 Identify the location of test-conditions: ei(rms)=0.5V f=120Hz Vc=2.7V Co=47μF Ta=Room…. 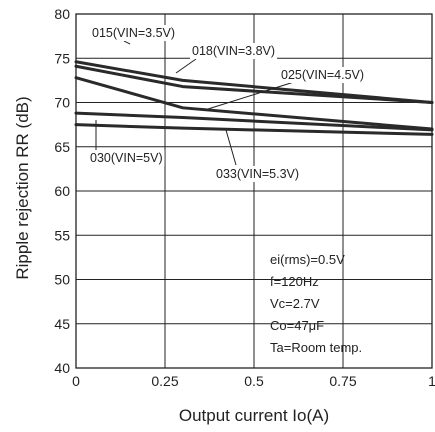
(316, 303).